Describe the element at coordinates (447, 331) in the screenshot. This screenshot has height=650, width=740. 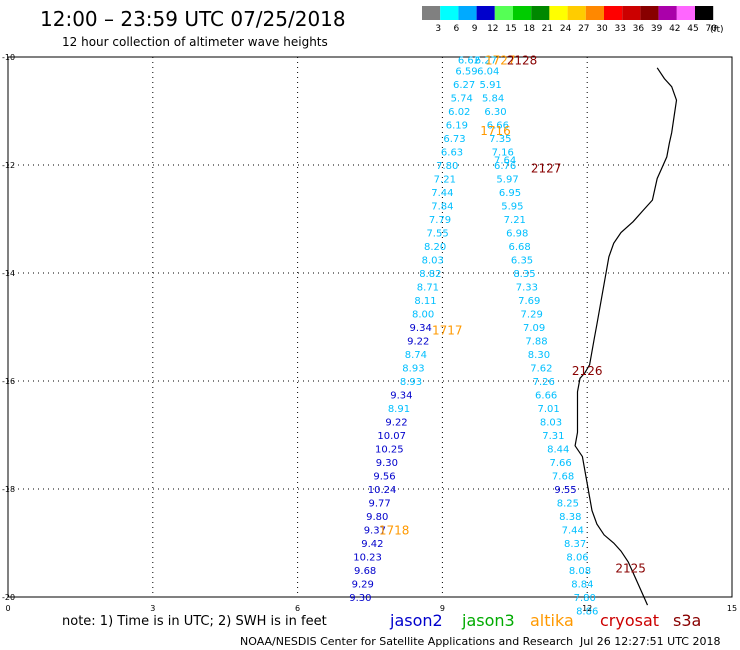
I see `pass-number: 1717` at that location.